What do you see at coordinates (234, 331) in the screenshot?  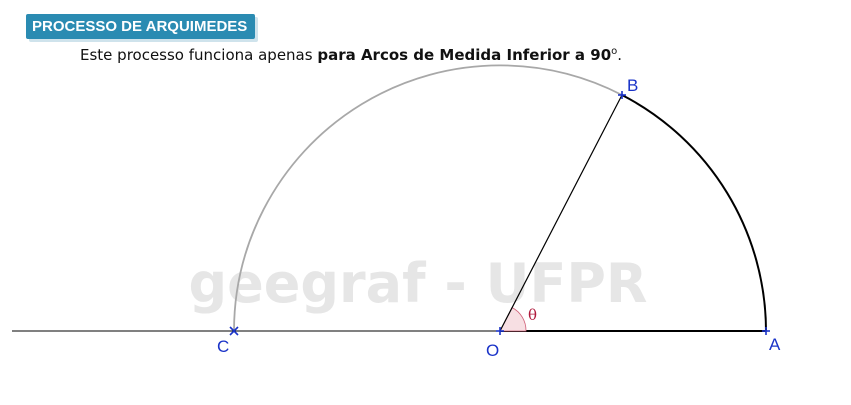 I see `point-c-marker` at bounding box center [234, 331].